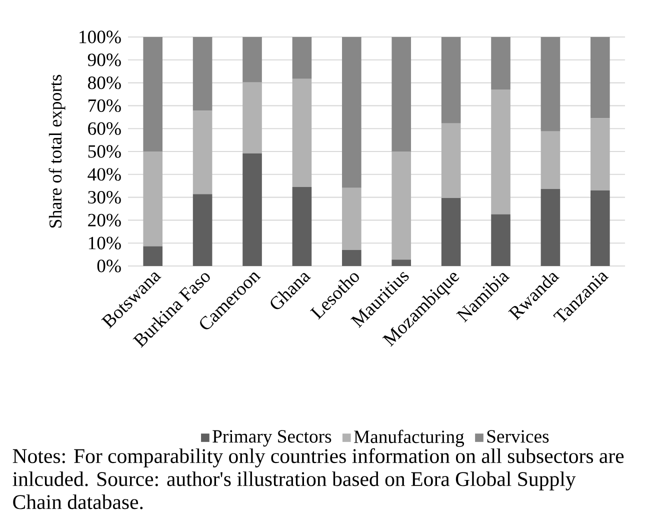  I want to click on legend-label: Services, so click(518, 436).